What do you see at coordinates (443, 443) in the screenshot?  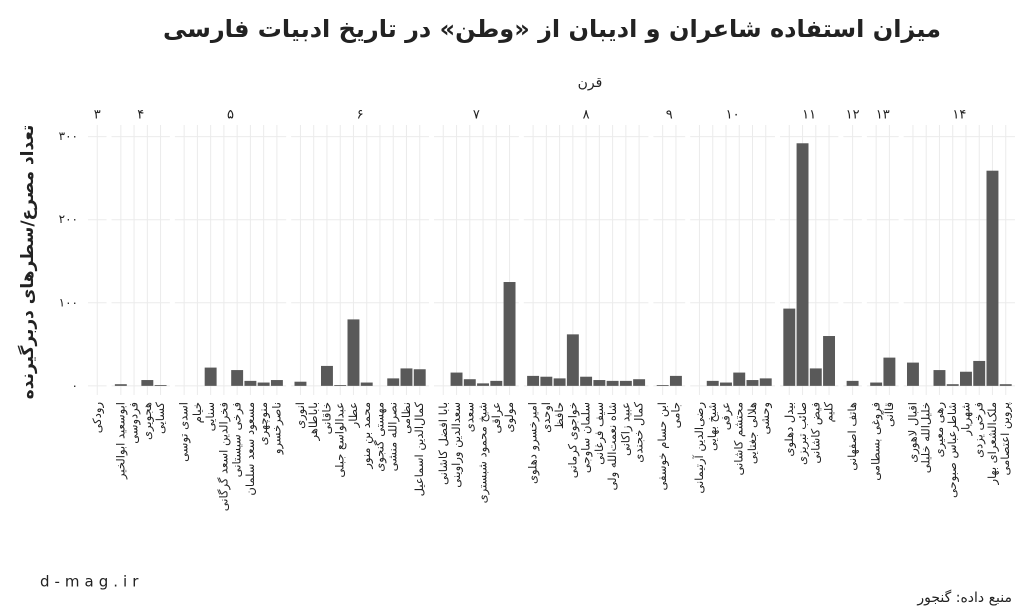 I see `x-tick-label: بابا افضل کاشانی` at bounding box center [443, 443].